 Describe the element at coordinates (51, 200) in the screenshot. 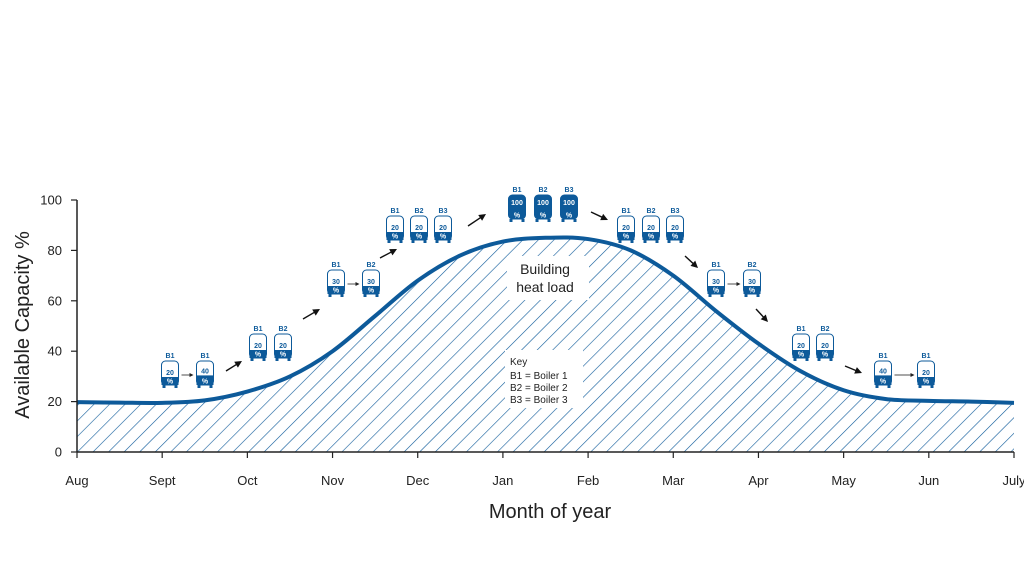

I see `y-tick-label: 100` at that location.